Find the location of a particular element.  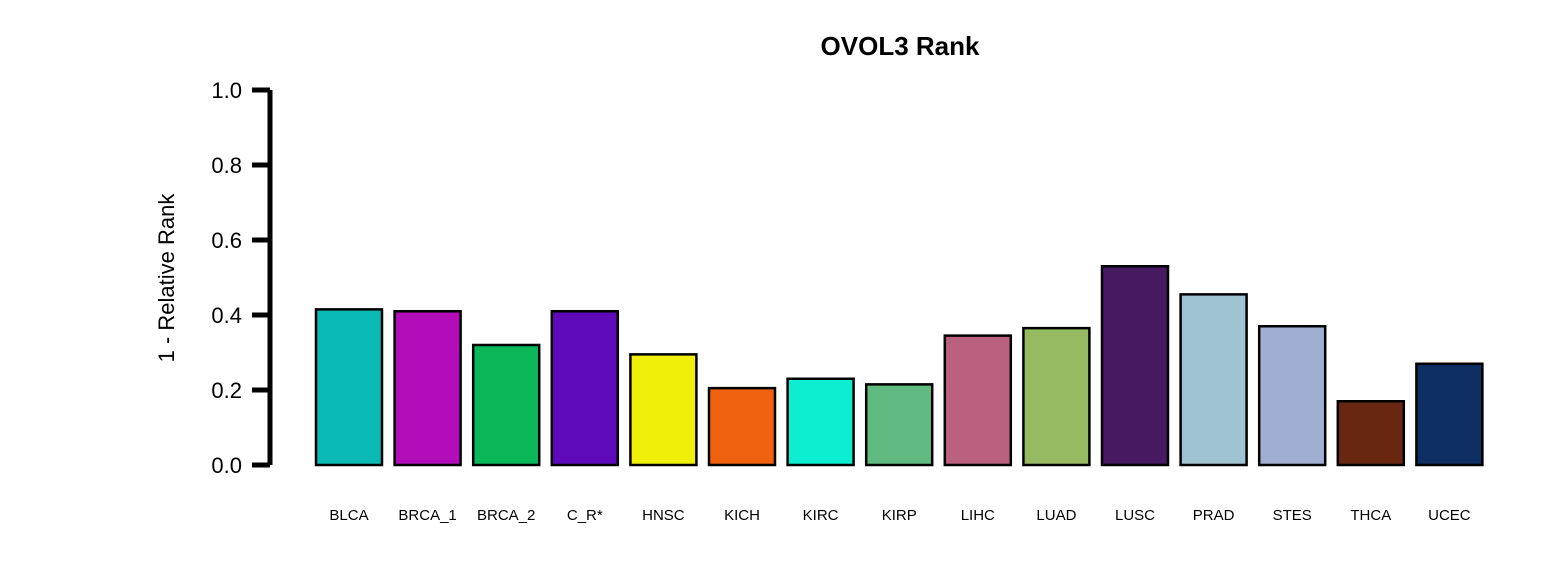

bar-kich is located at coordinates (742, 426).